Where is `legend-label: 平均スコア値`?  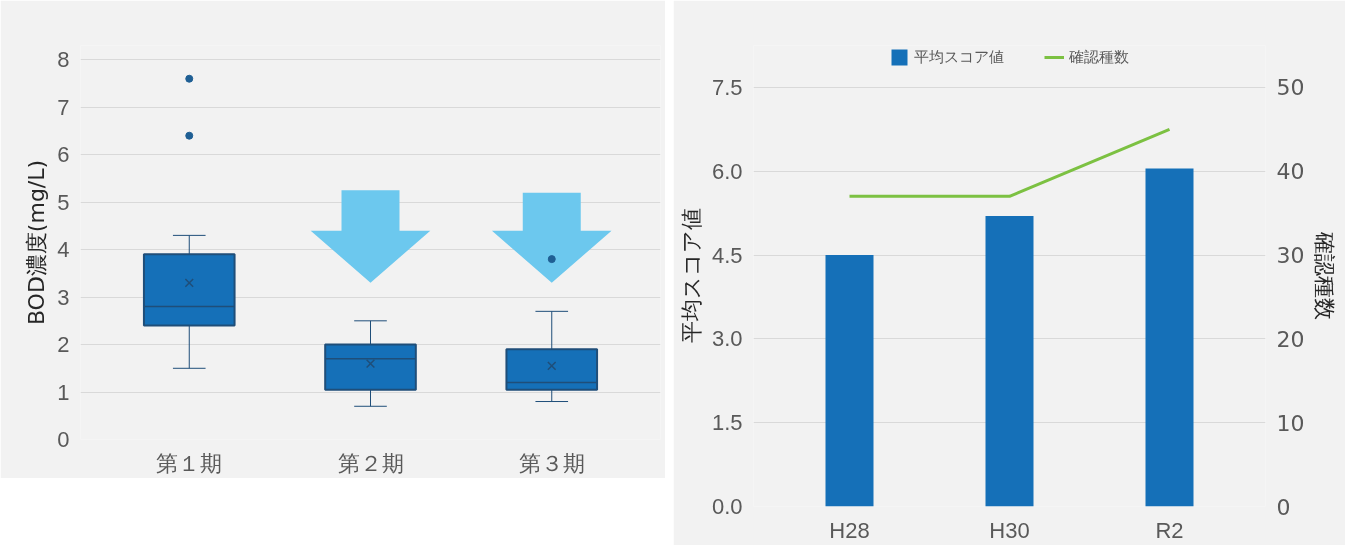
legend-label: 平均スコア値 is located at coordinates (959, 57).